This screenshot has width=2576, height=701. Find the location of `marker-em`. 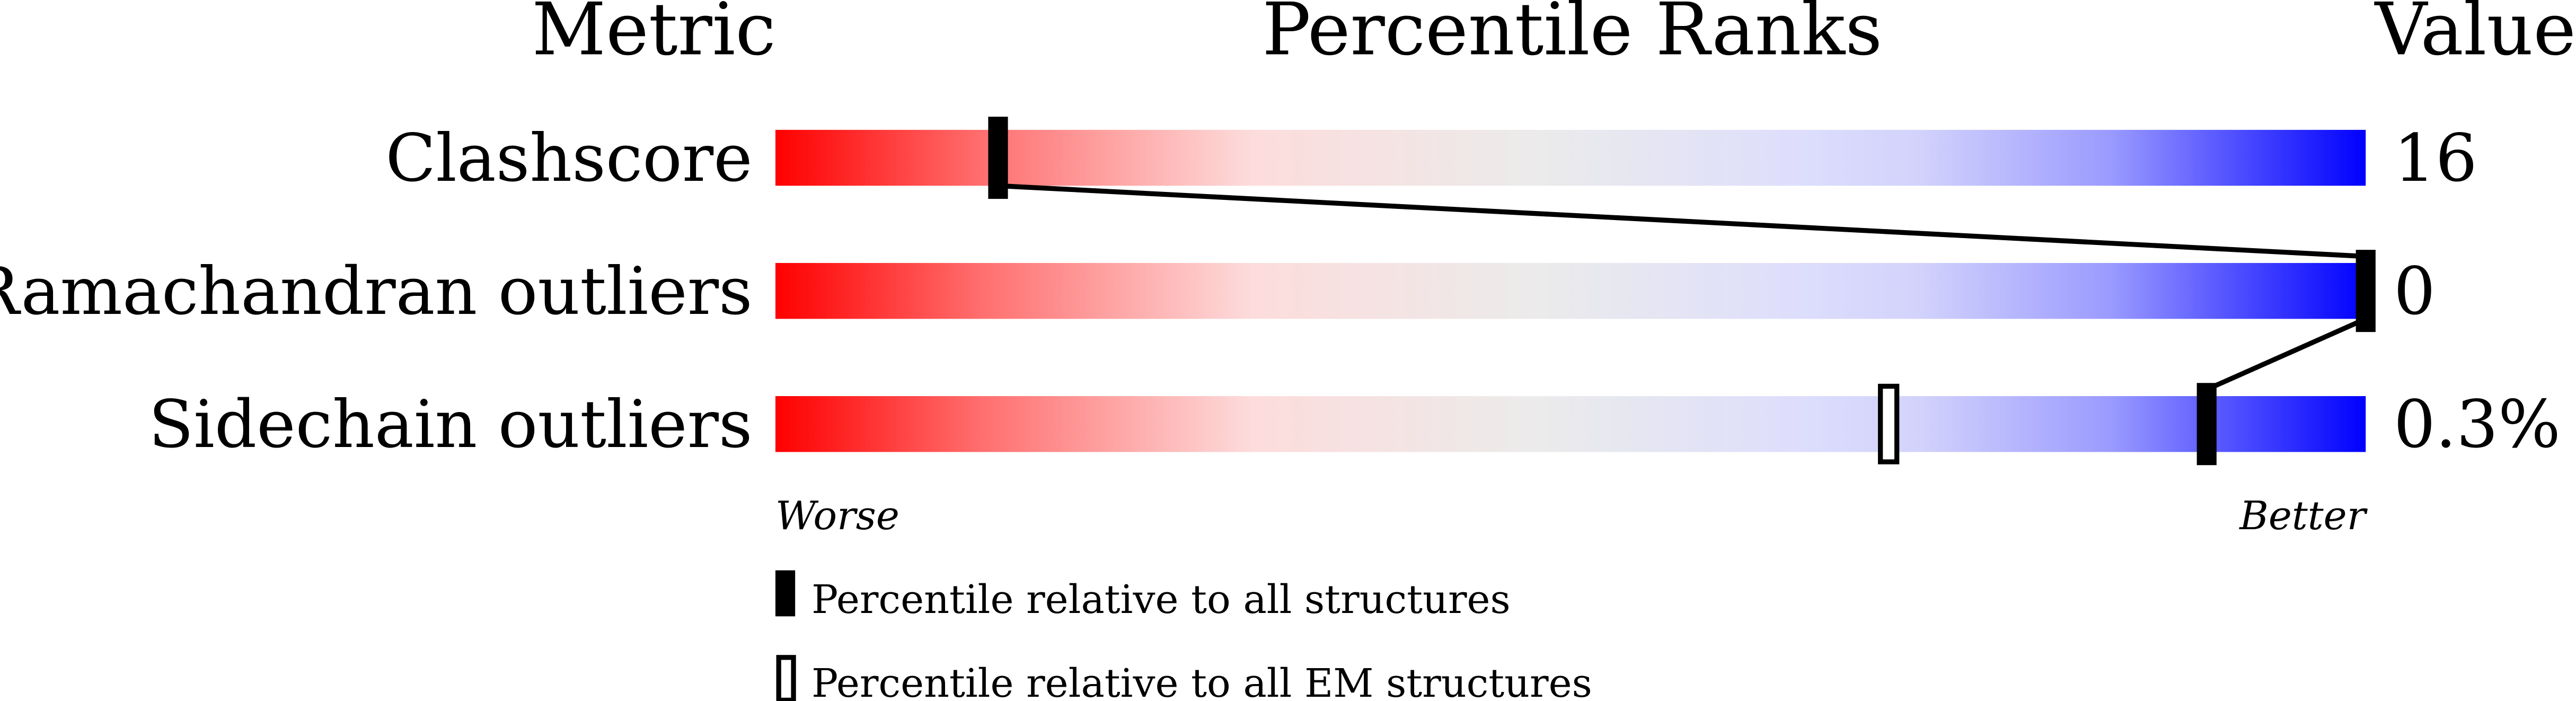

marker-em is located at coordinates (1889, 424).